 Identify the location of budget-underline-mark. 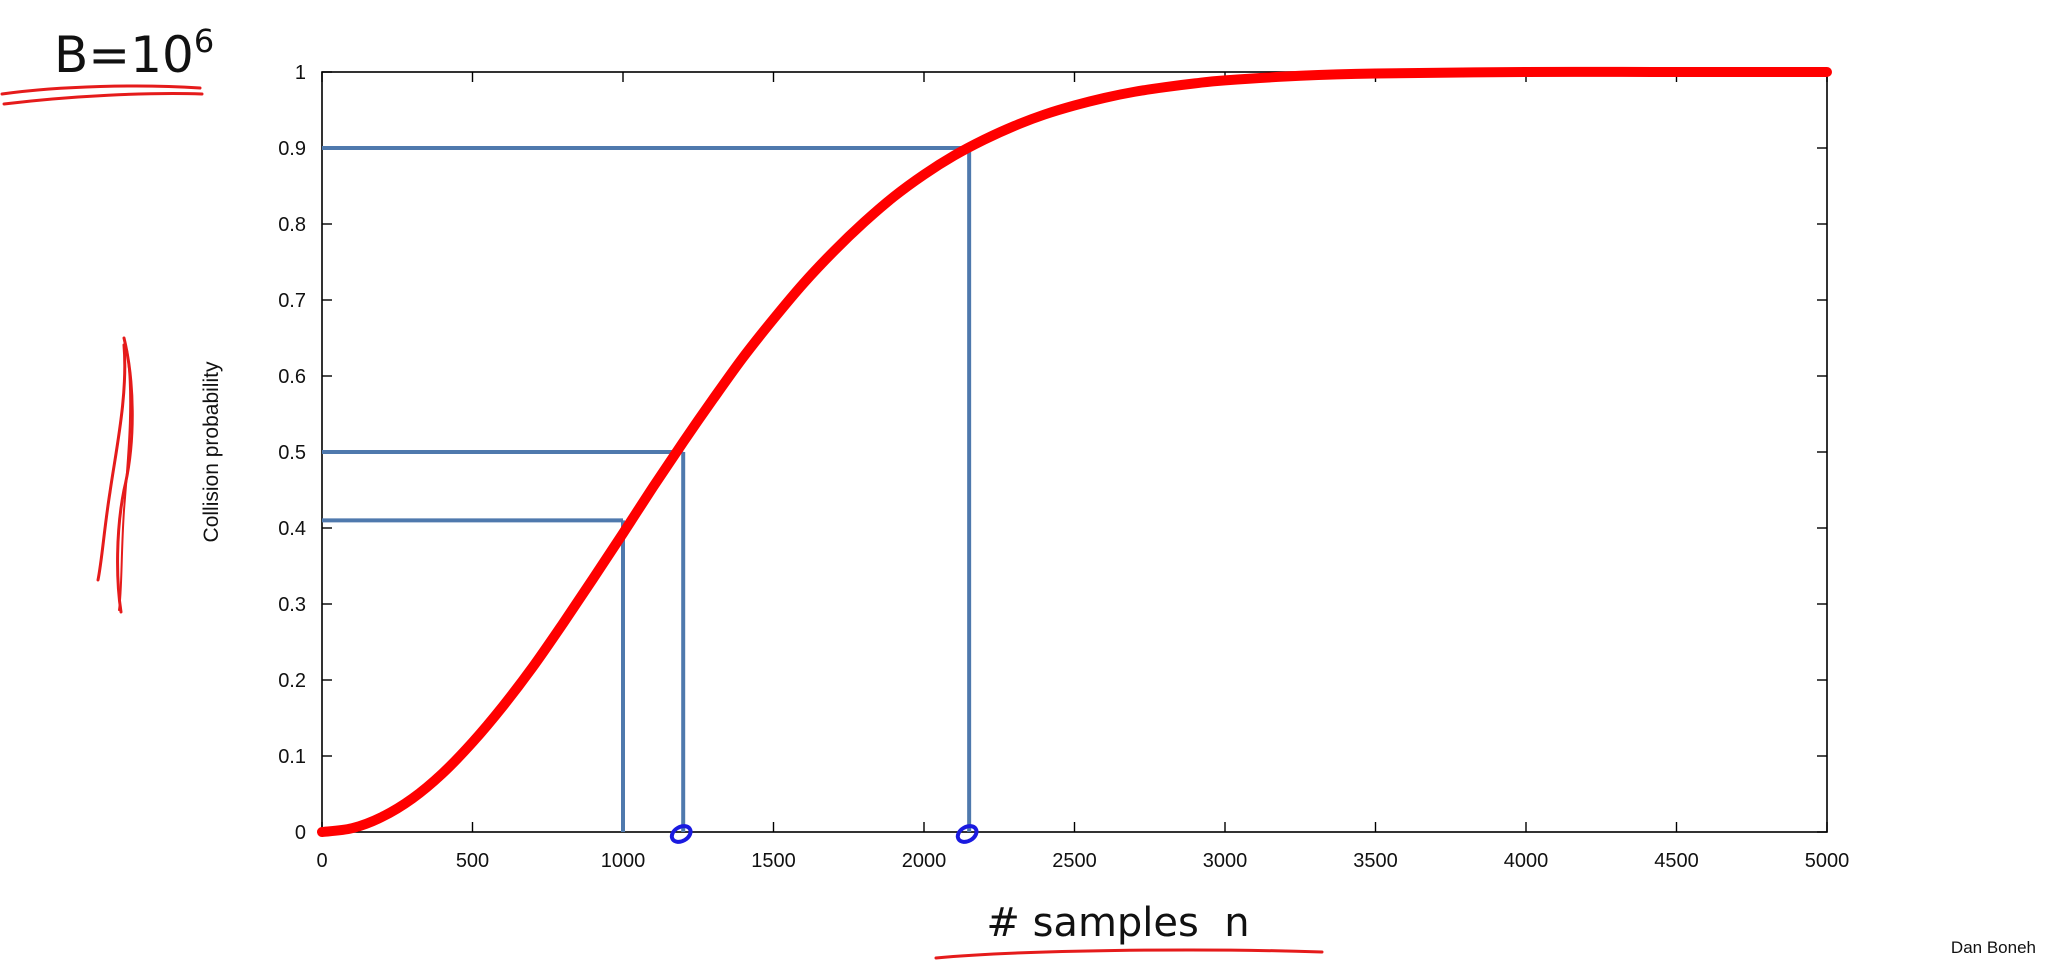
(101, 90).